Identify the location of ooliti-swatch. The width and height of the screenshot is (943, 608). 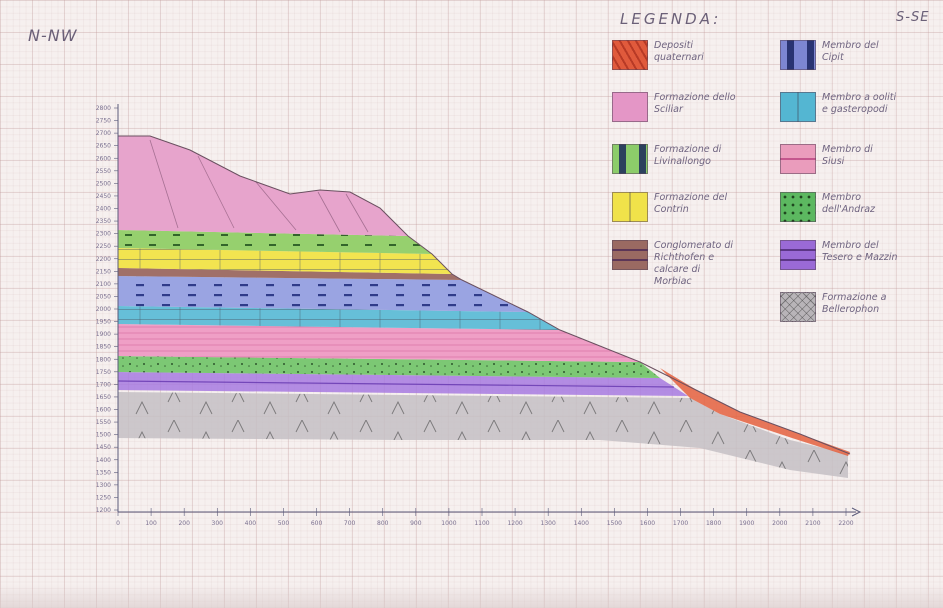
(798, 107).